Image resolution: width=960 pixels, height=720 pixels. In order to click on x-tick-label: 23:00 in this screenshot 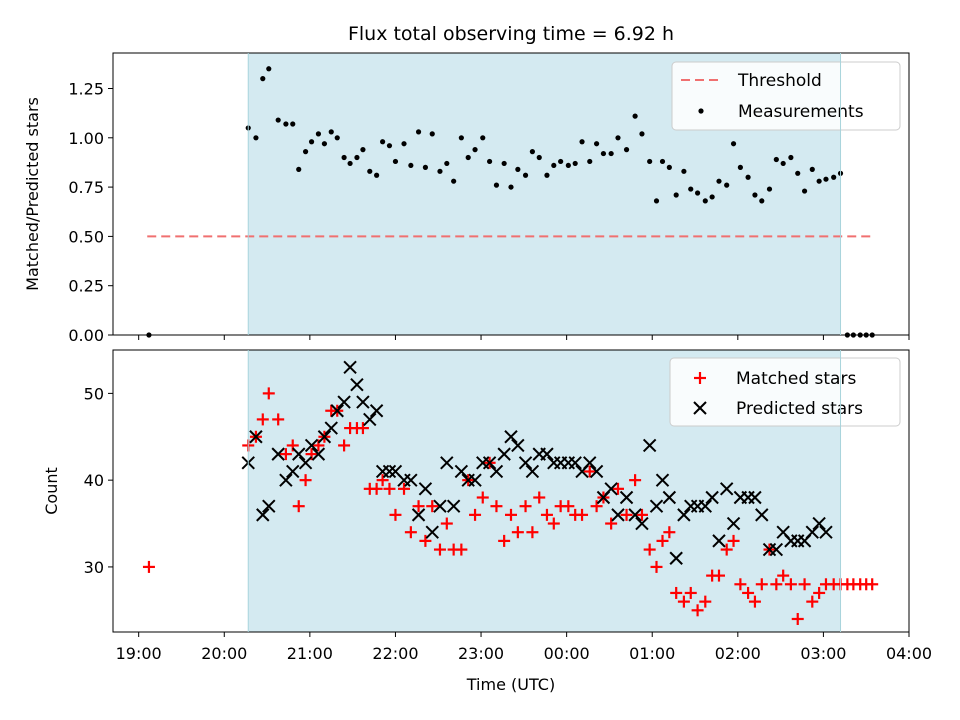, I will do `click(481, 653)`.